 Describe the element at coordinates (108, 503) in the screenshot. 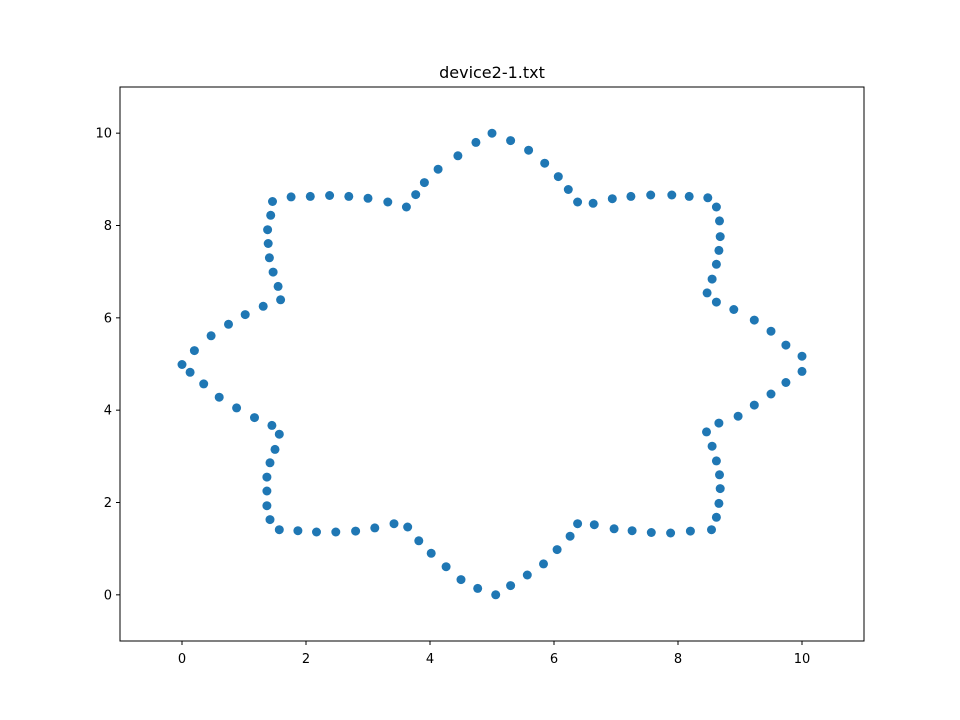

I see `y-tick-label: 2` at that location.